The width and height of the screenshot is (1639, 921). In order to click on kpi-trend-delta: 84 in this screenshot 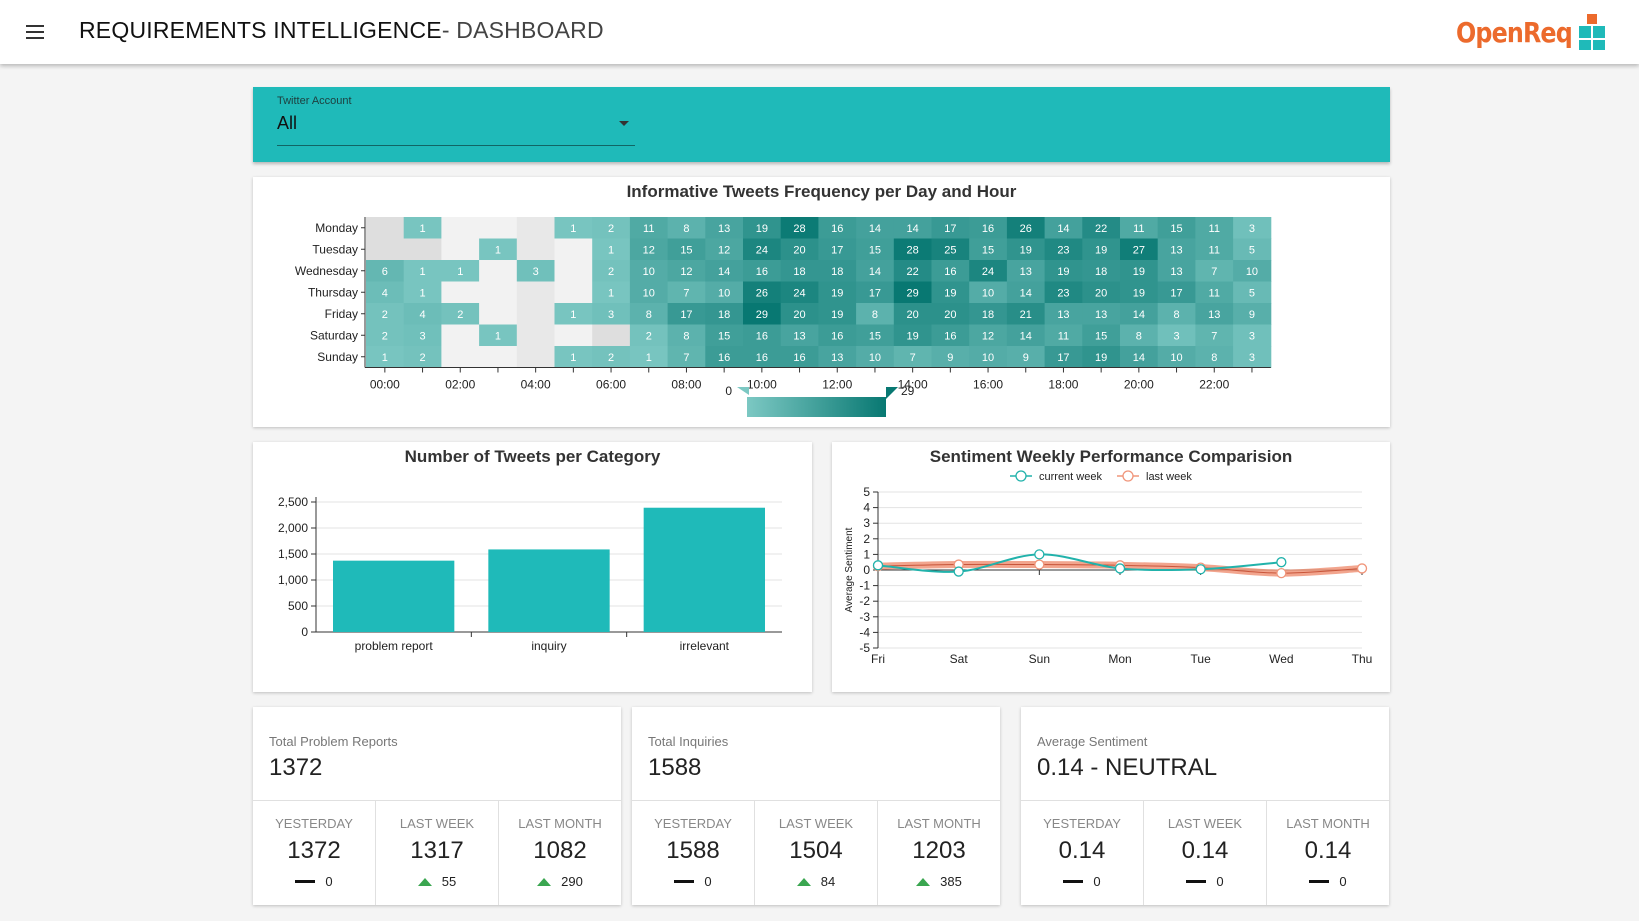, I will do `click(828, 881)`.